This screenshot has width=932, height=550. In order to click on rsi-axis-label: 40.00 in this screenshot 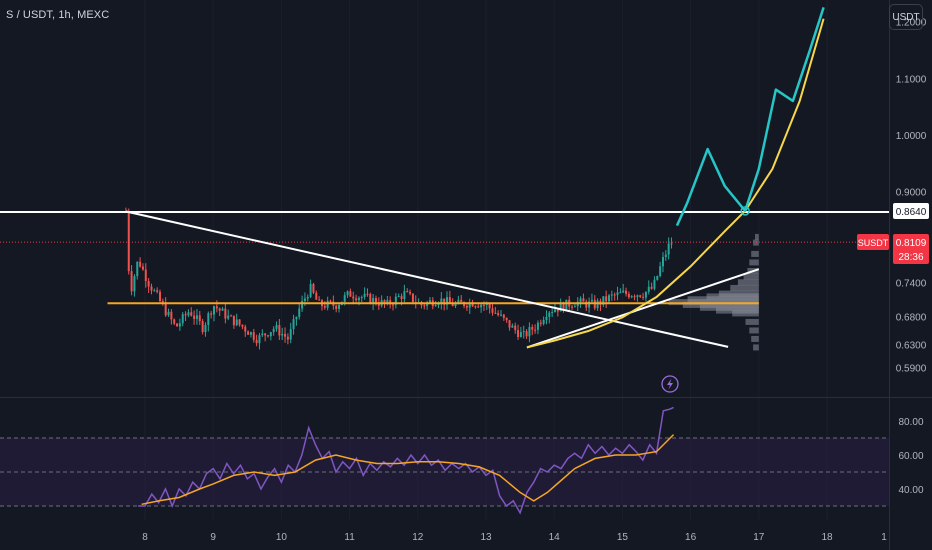, I will do `click(910, 490)`.